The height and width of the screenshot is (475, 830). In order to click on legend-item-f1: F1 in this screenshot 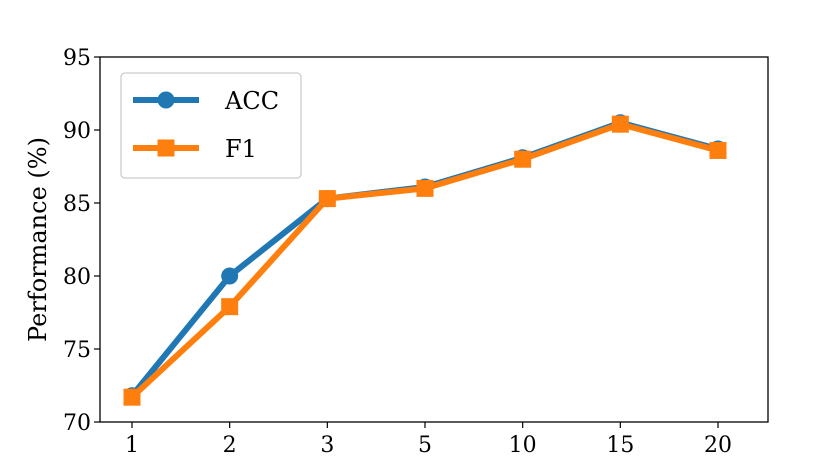, I will do `click(195, 149)`.